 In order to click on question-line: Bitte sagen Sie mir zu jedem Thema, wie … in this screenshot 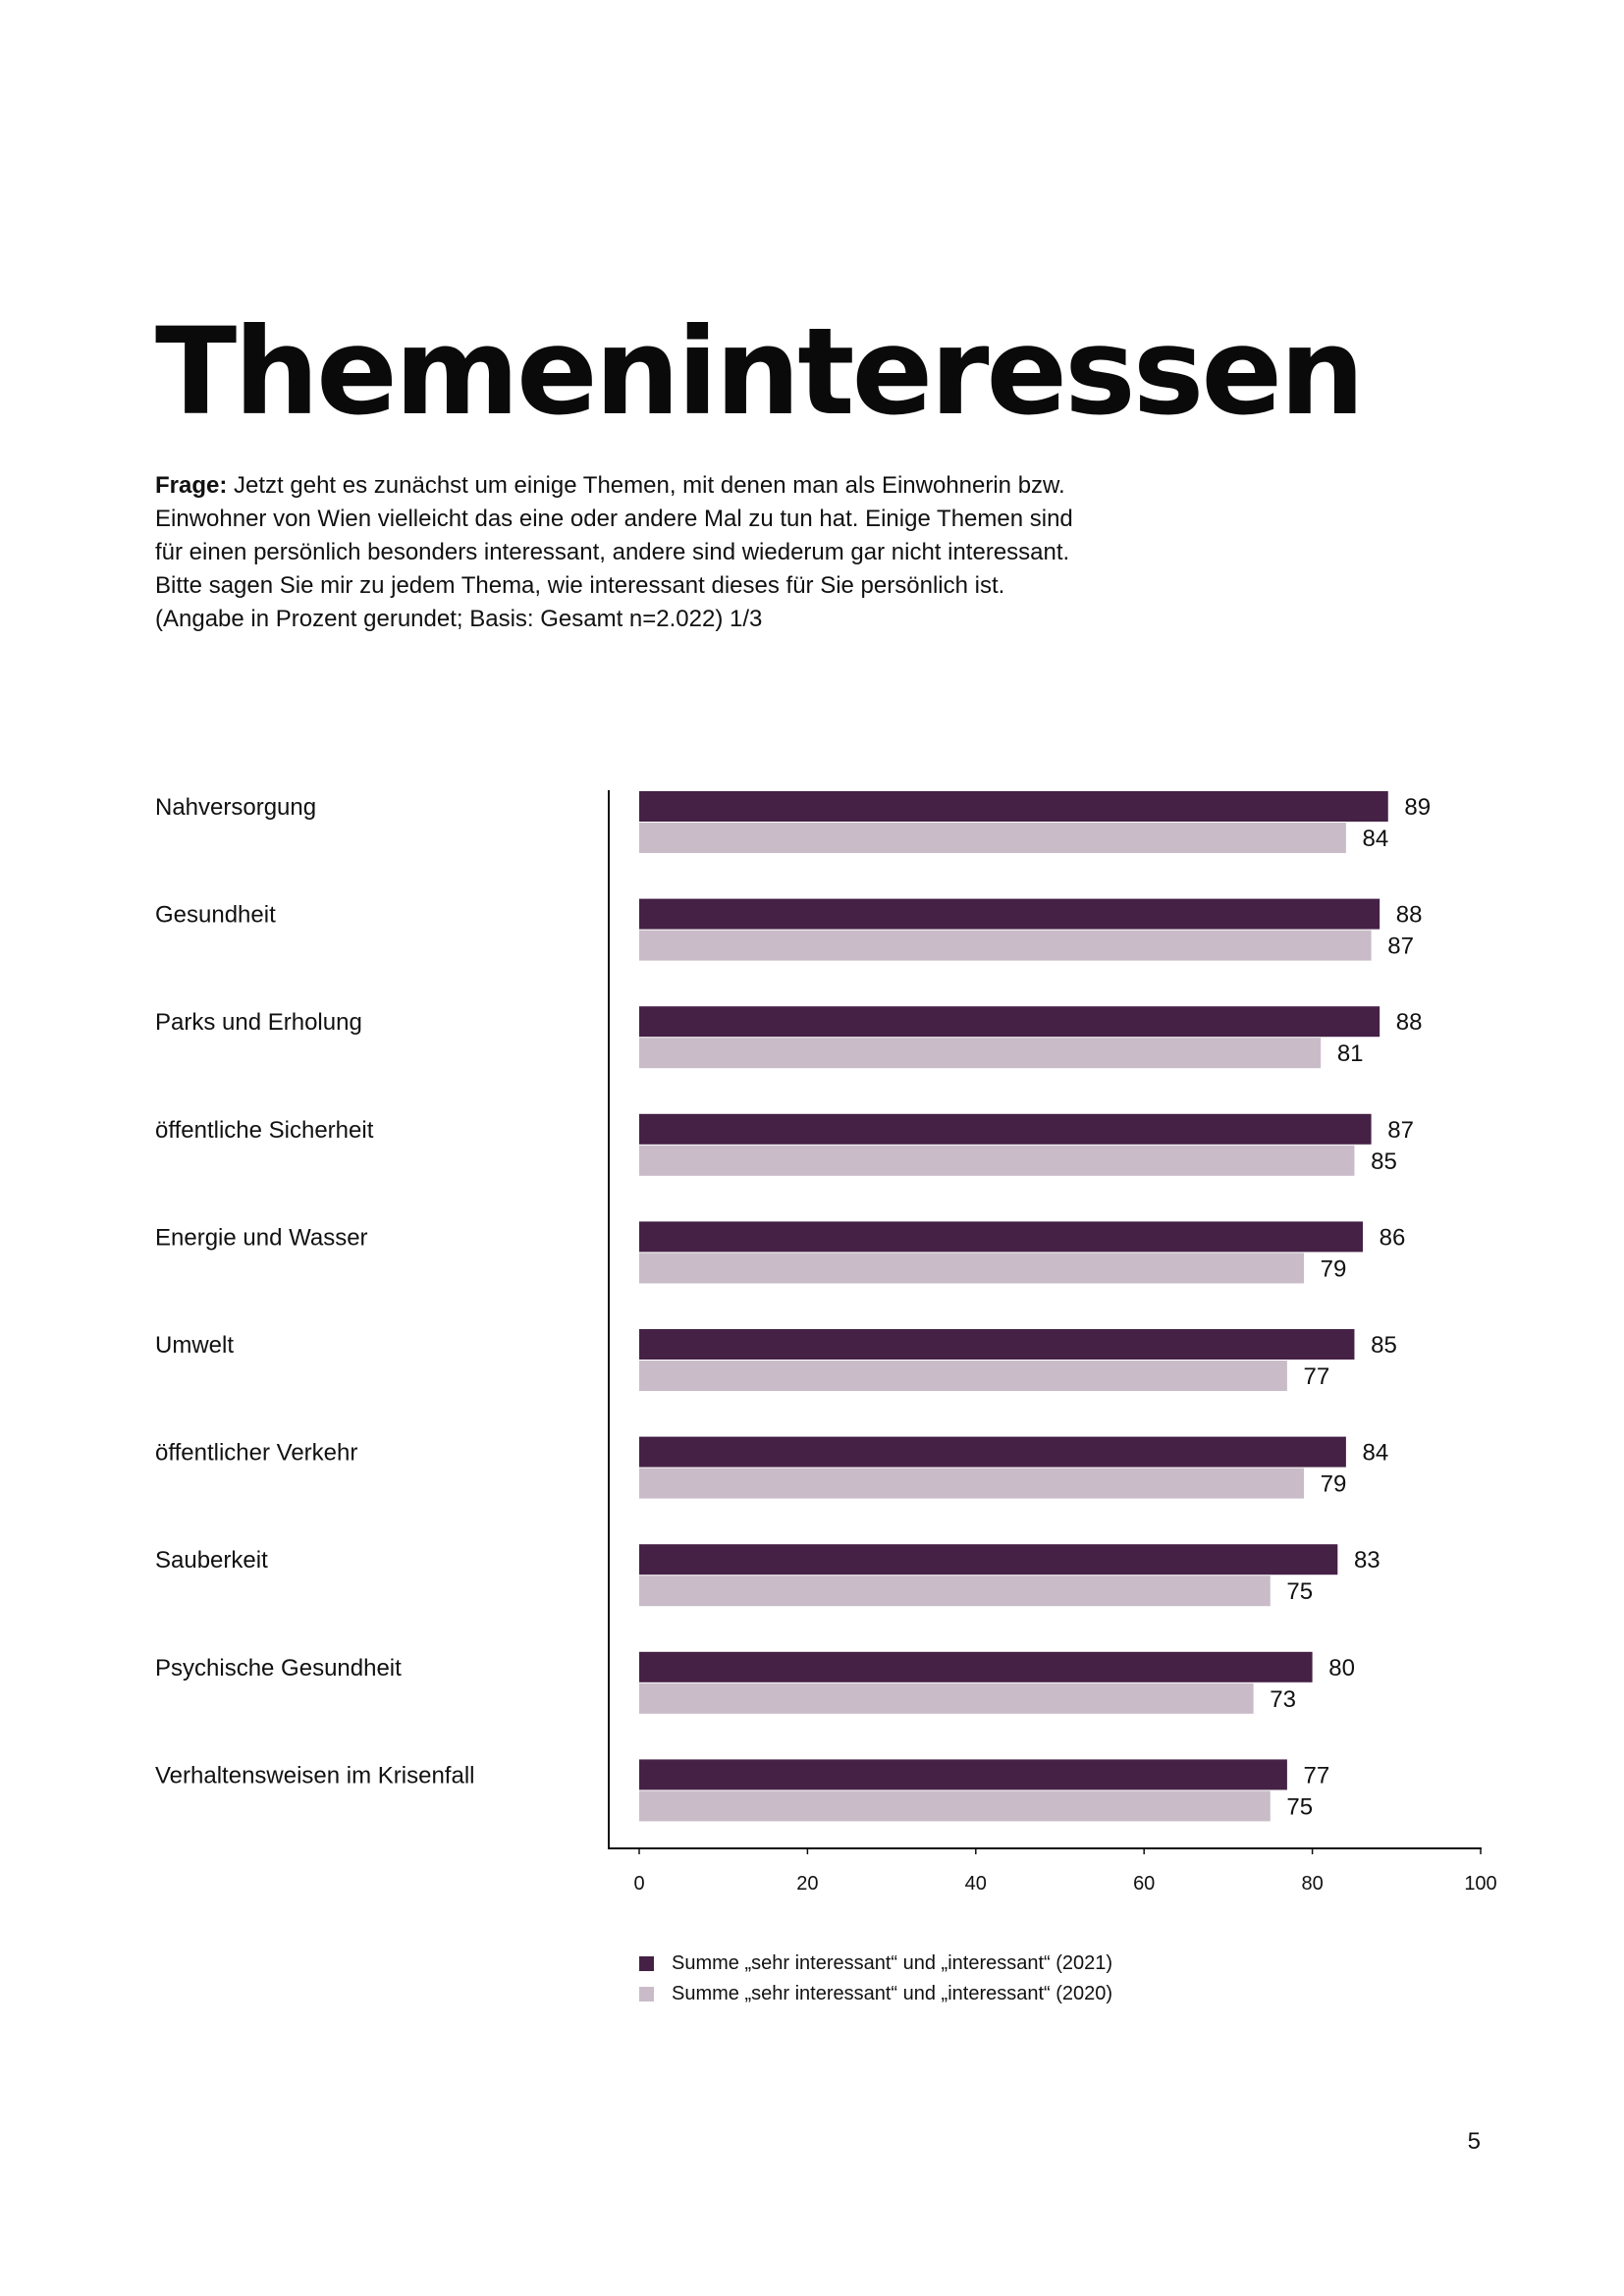, I will do `click(580, 586)`.